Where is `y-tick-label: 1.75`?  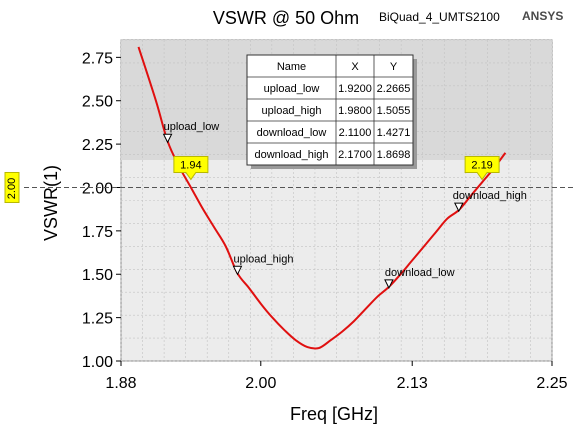
y-tick-label: 1.75 is located at coordinates (97, 232).